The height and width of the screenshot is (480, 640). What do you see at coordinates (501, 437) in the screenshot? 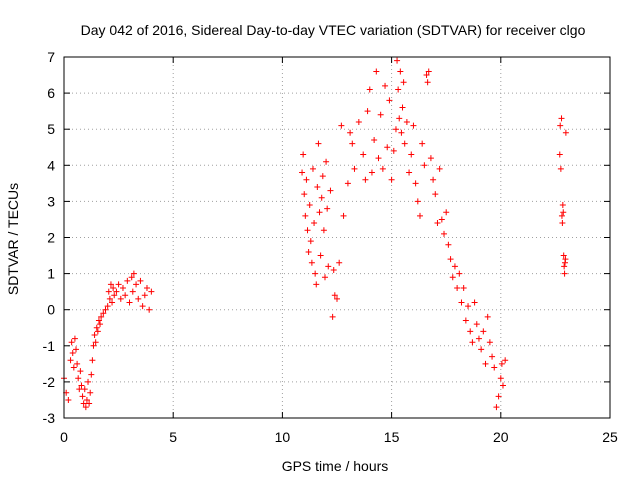
I see `x-tick-label: 20` at bounding box center [501, 437].